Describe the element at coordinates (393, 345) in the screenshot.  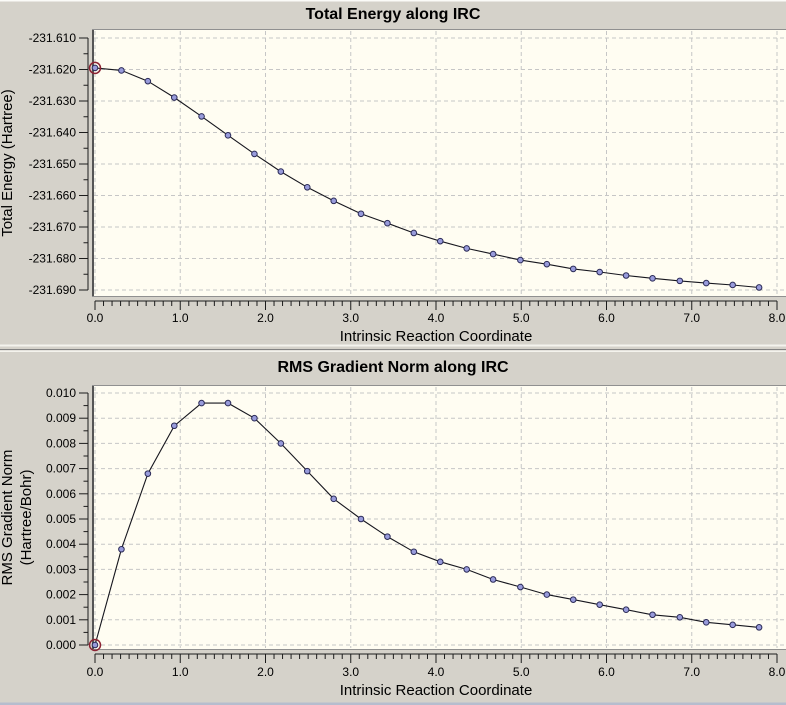
I see `panel-divider-highlight` at that location.